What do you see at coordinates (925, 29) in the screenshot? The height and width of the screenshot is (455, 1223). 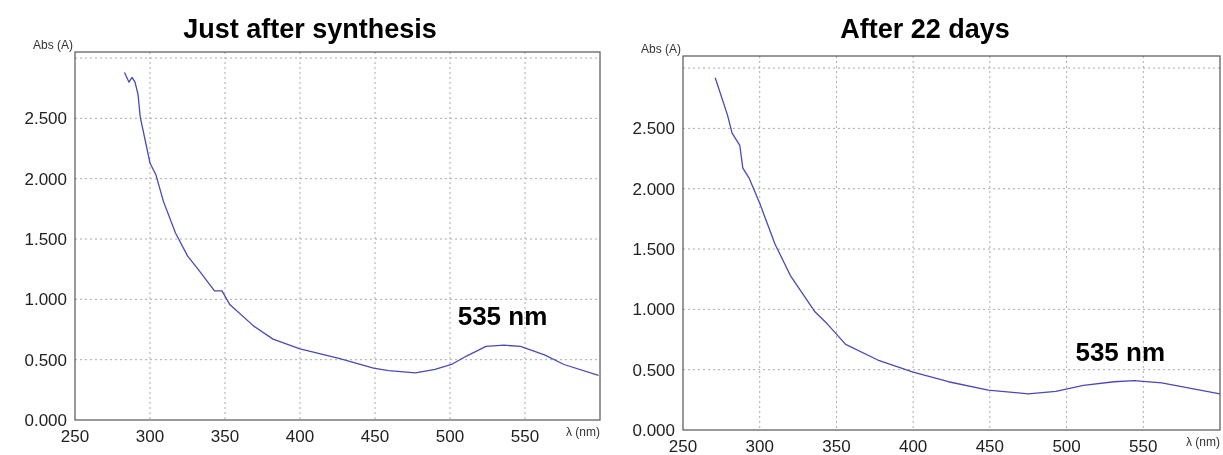 I see `chart-title: After 22 days` at bounding box center [925, 29].